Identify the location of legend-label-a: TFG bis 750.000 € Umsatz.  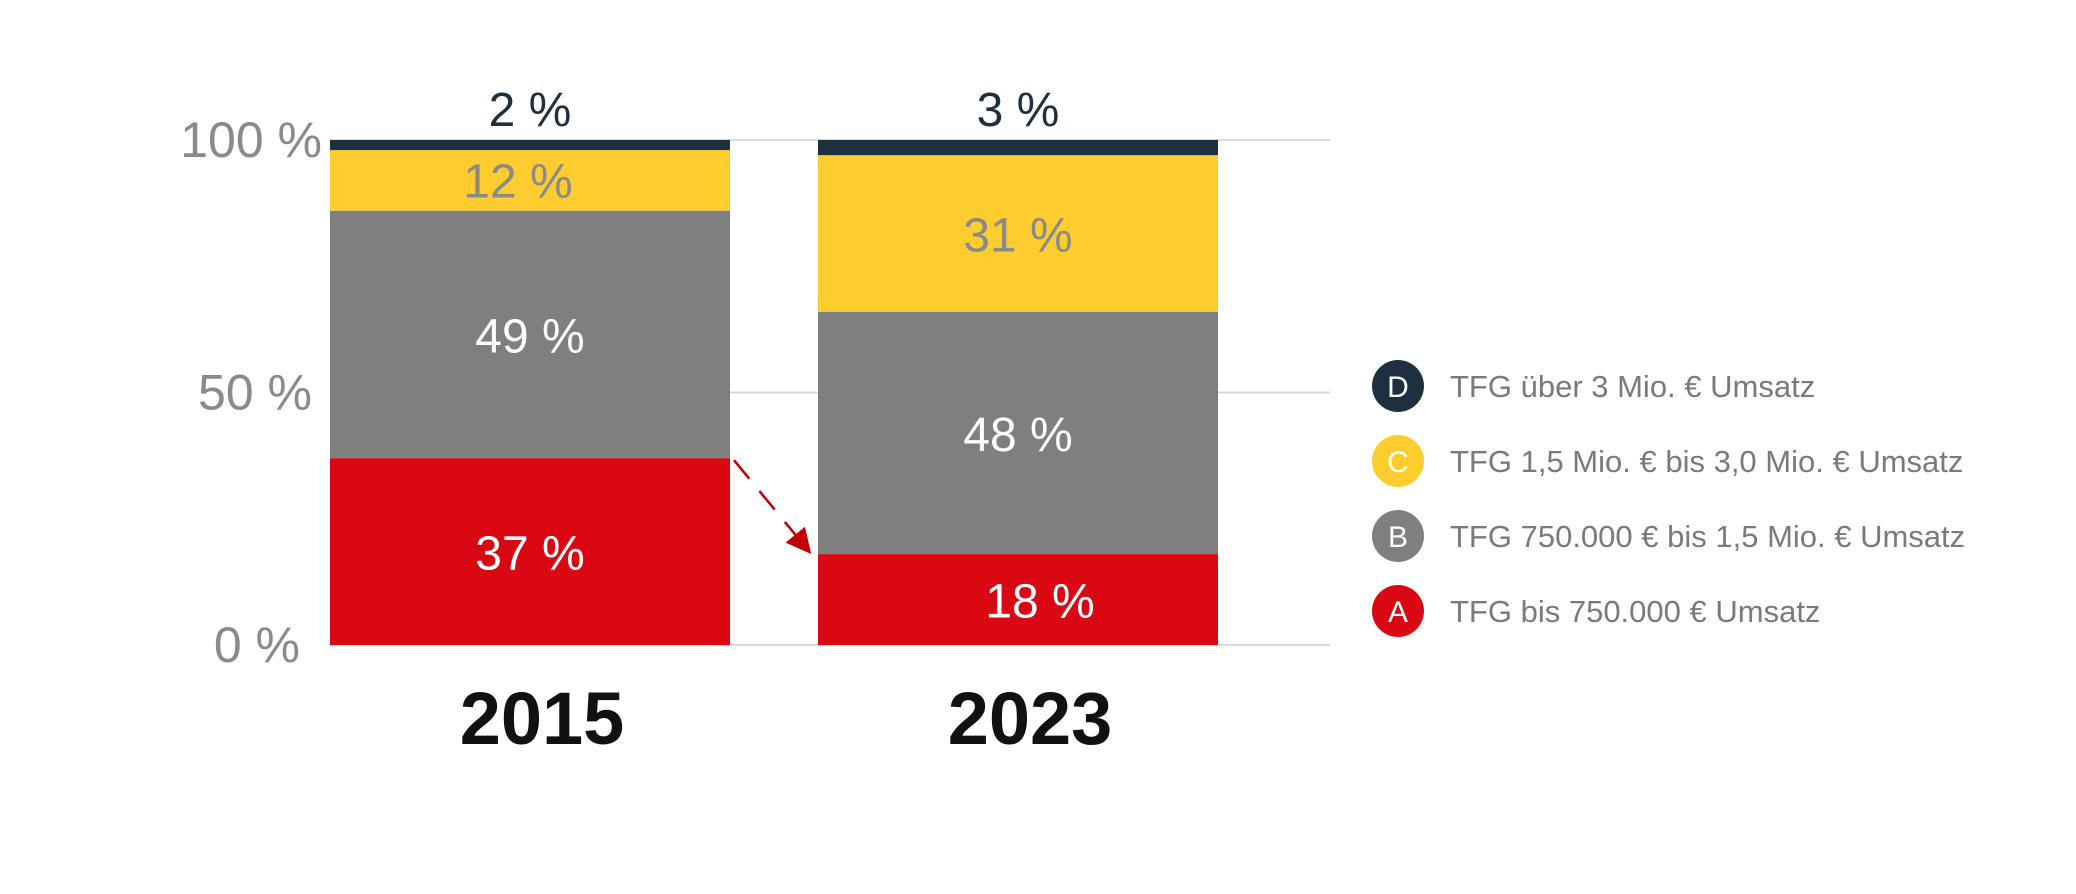
(1635, 611).